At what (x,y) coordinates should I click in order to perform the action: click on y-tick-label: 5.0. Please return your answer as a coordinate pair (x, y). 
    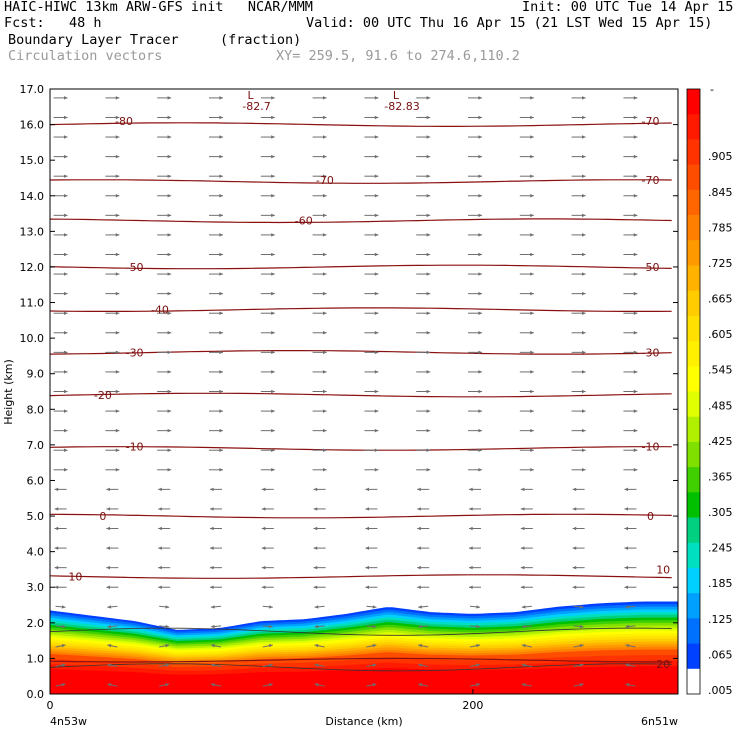
    Looking at the image, I should click on (36, 516).